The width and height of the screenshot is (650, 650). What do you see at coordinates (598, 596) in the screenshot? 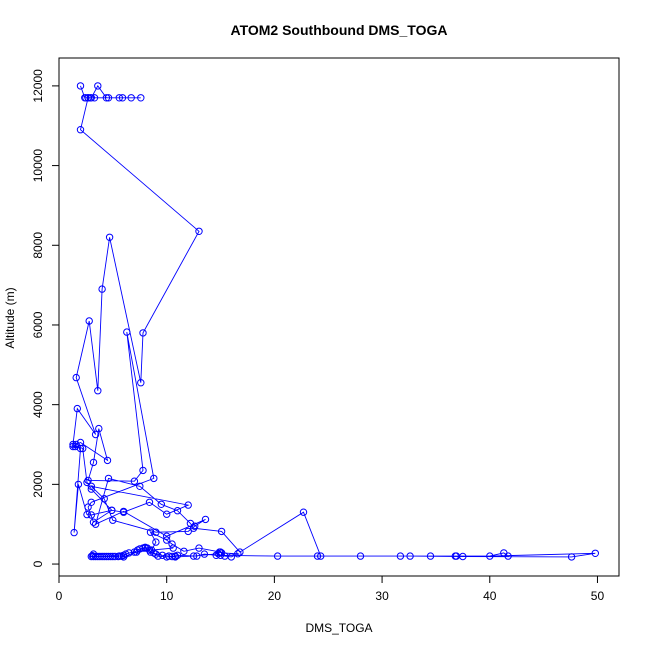
I see `x-tick-label: 50` at bounding box center [598, 596].